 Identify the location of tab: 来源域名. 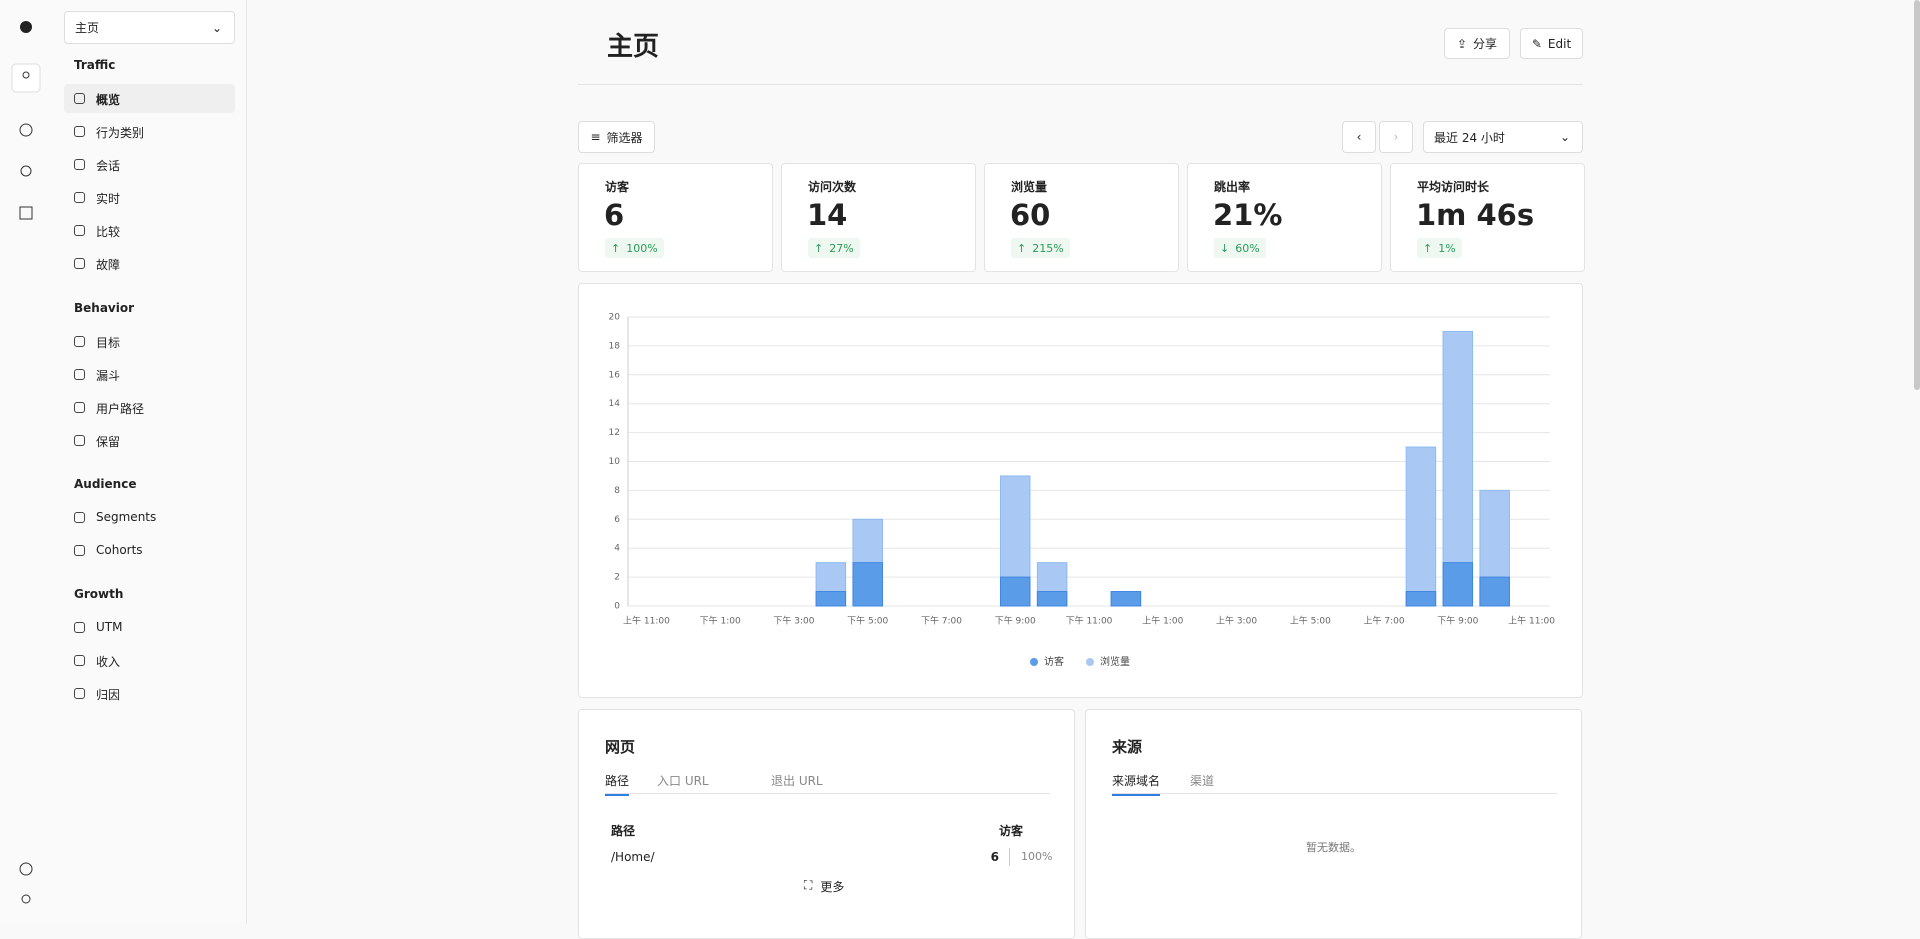
(1136, 784).